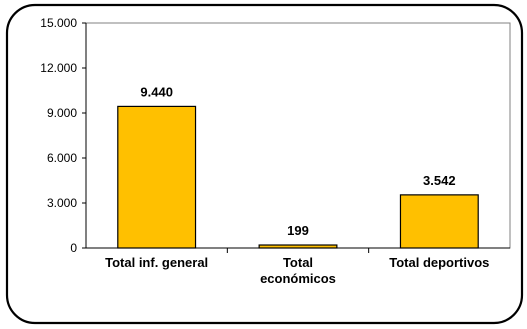 The width and height of the screenshot is (527, 329). I want to click on y-tick-label: 6.000, so click(62, 158).